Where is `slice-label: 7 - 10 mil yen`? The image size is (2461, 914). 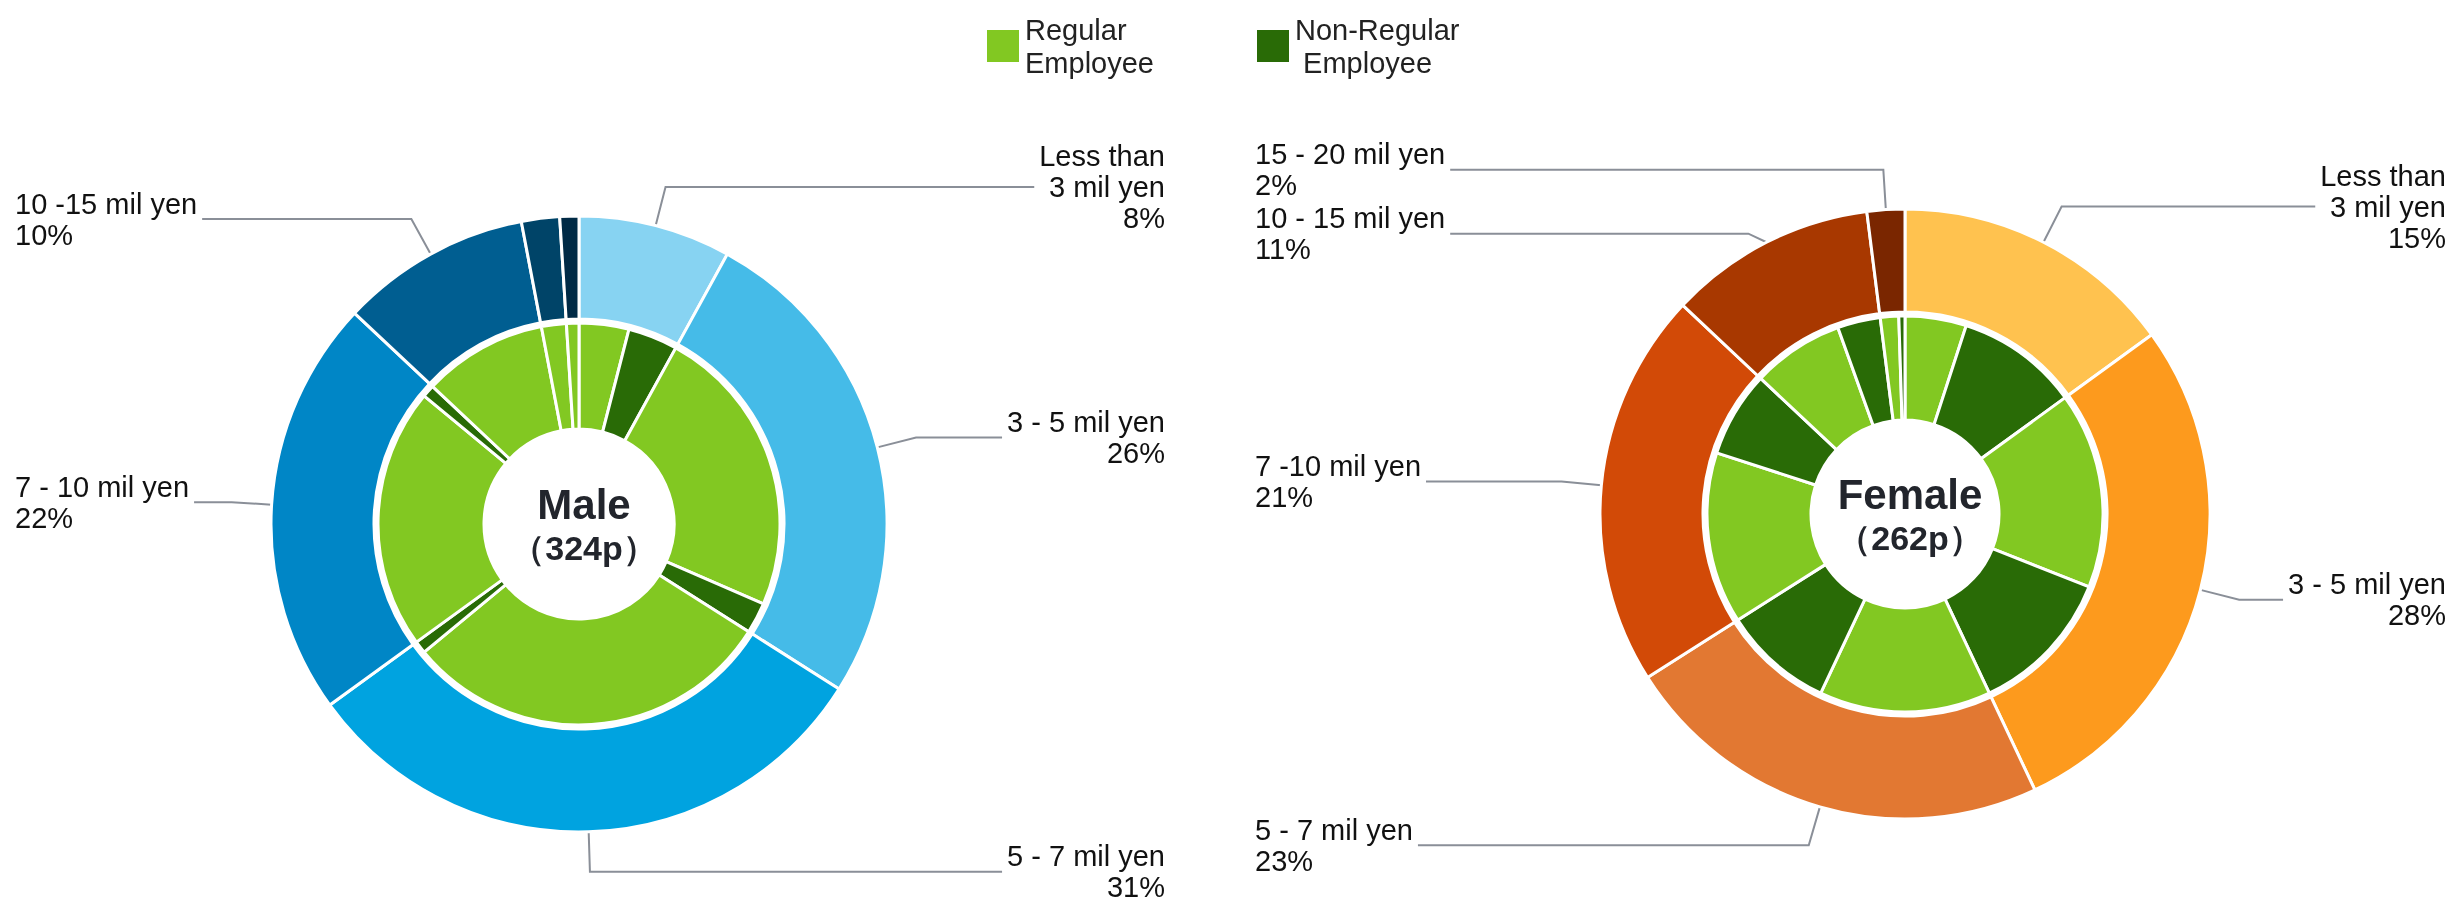
slice-label: 7 - 10 mil yen is located at coordinates (102, 486).